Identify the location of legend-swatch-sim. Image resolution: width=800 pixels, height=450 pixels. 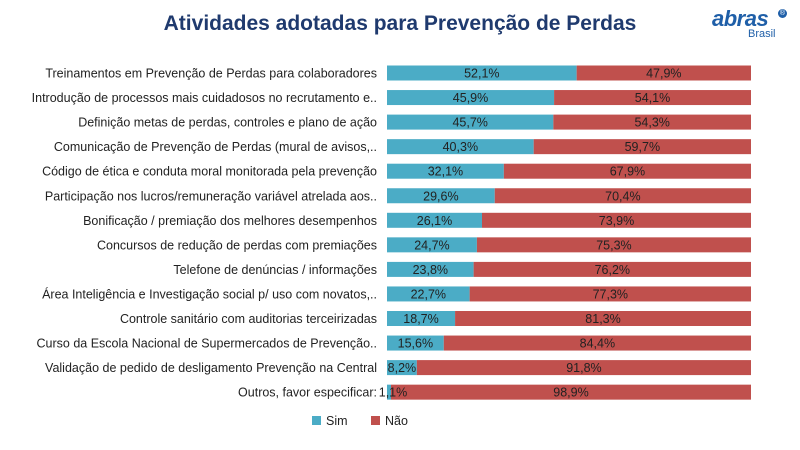
(316, 420).